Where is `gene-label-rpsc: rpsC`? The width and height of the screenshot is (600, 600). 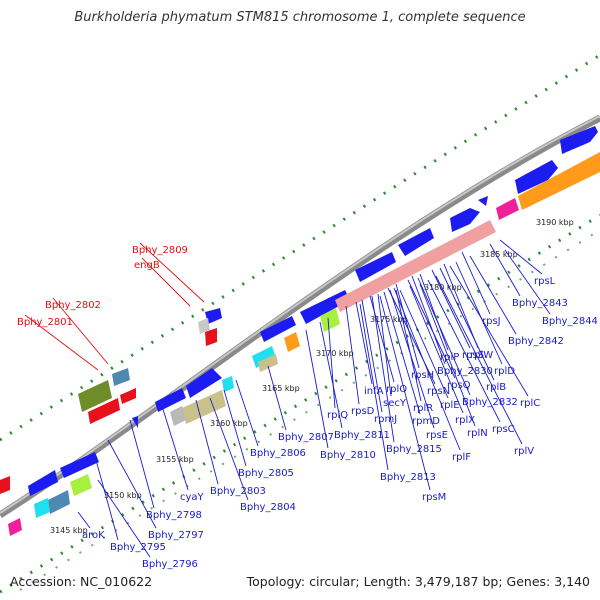 gene-label-rpsc: rpsC is located at coordinates (503, 429).